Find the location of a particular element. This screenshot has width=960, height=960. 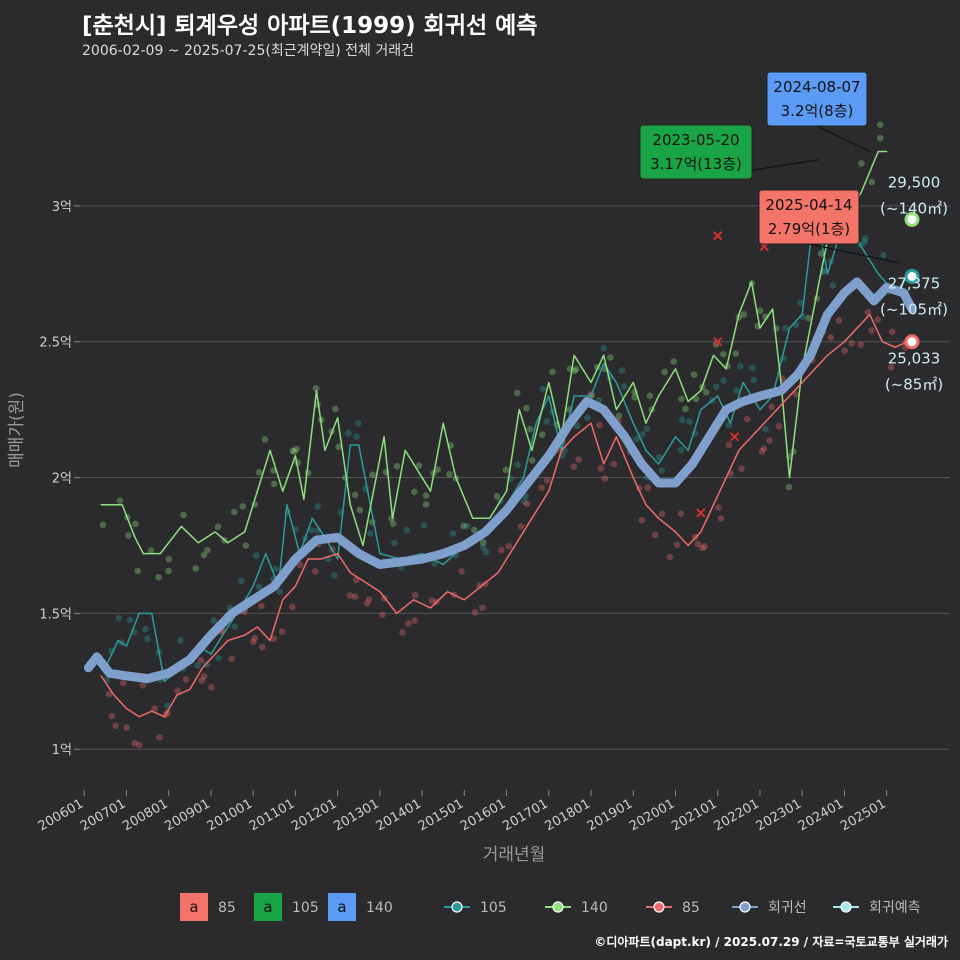

callout-date: 2023-05-20 is located at coordinates (695, 140).